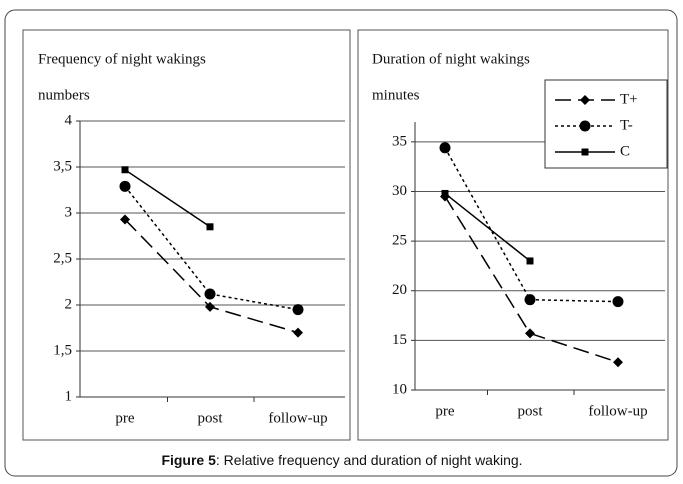  Describe the element at coordinates (188, 460) in the screenshot. I see `caption-label: Figure 5` at that location.